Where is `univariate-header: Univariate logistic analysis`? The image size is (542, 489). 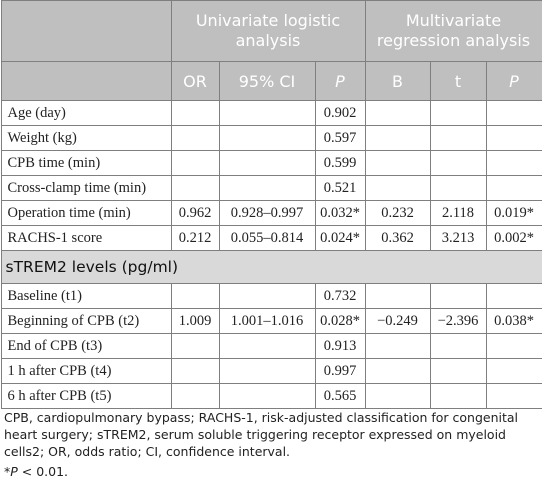 univariate-header: Univariate logistic analysis is located at coordinates (268, 31).